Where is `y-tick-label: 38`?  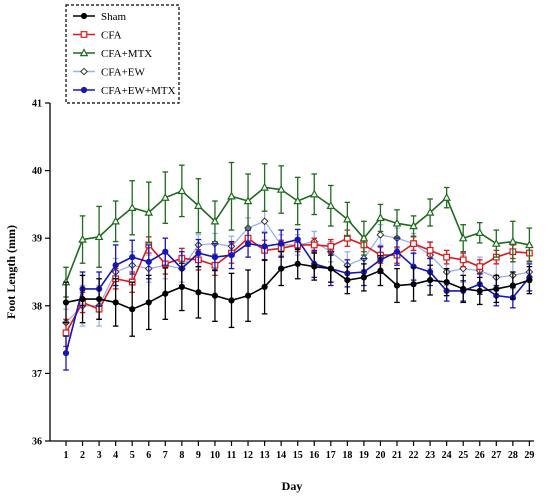 y-tick-label: 38 is located at coordinates (37, 306).